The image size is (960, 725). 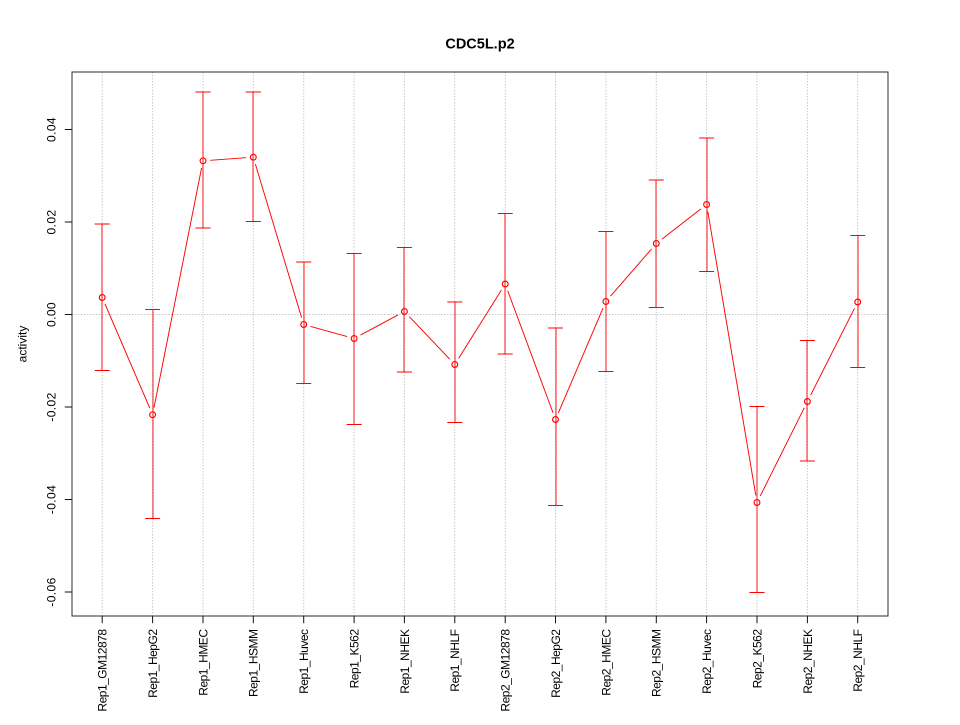 What do you see at coordinates (506, 670) in the screenshot?
I see `svg-text: Rep2_GM12878` at bounding box center [506, 670].